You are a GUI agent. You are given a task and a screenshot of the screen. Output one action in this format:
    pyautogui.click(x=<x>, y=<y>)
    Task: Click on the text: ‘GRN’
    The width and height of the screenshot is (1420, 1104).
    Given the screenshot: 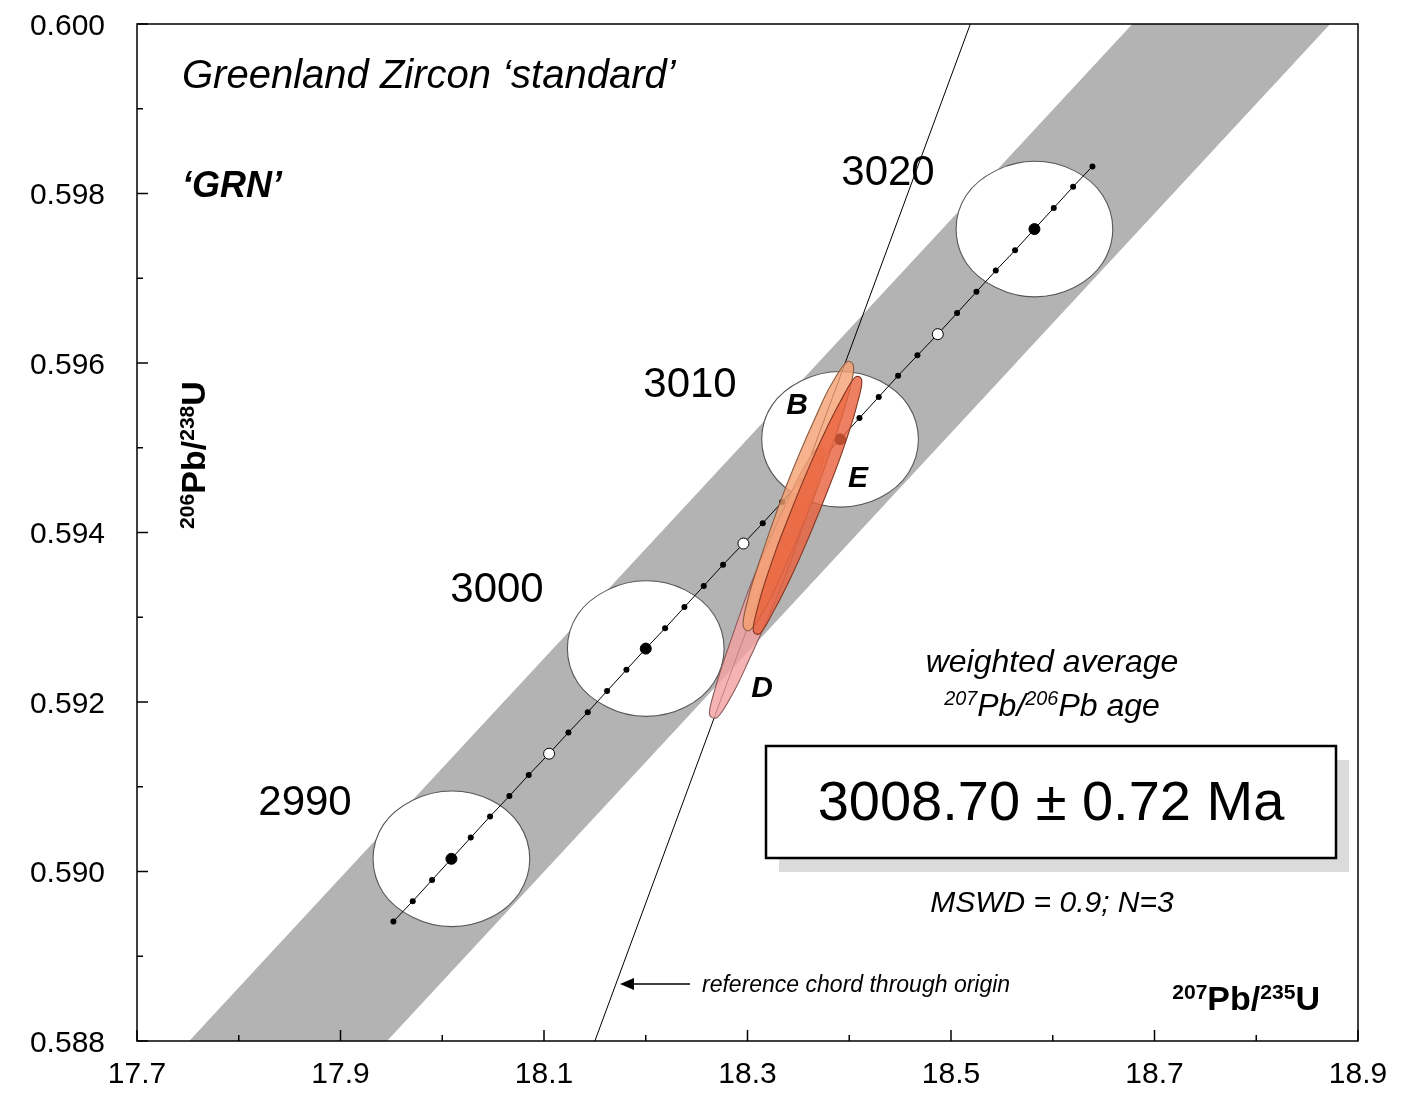 What is the action you would take?
    pyautogui.click(x=232, y=184)
    